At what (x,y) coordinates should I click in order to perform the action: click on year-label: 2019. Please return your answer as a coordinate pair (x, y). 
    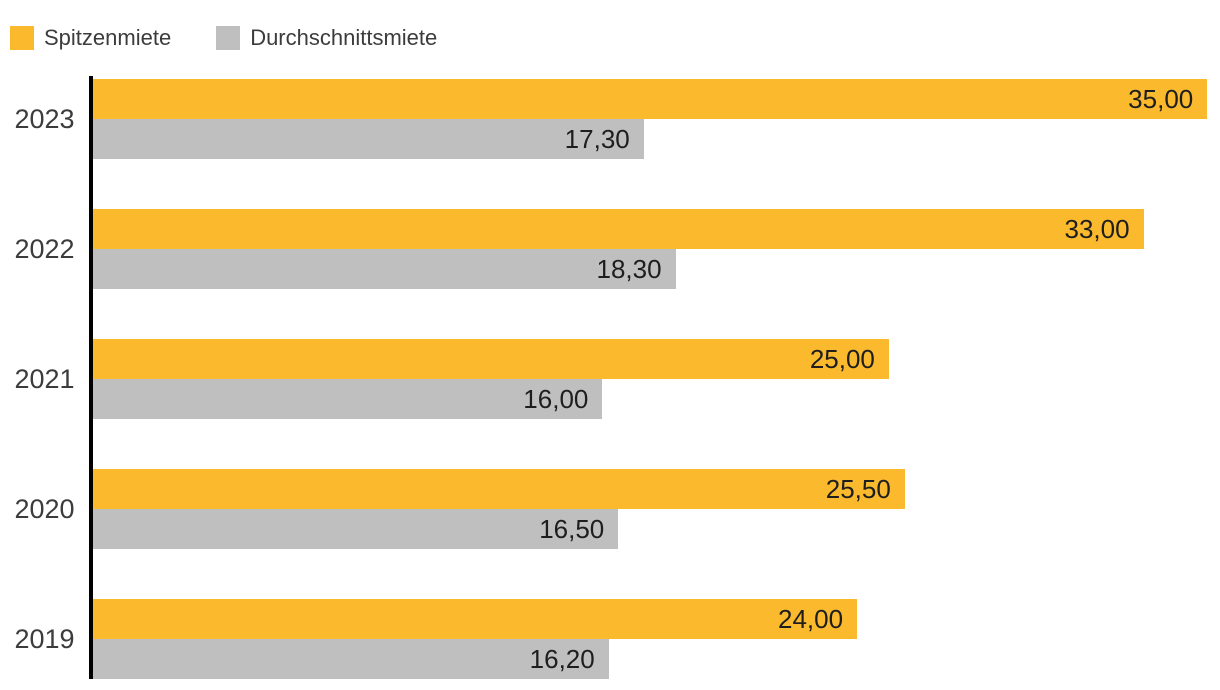
    Looking at the image, I should click on (44, 638).